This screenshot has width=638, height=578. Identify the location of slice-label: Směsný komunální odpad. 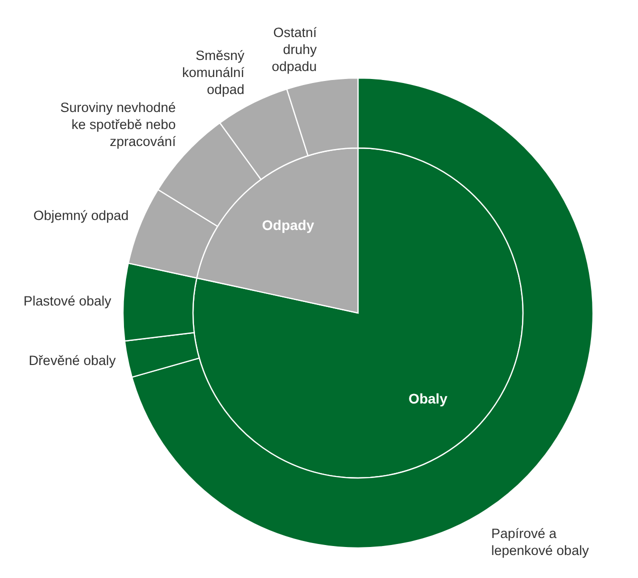
(213, 73).